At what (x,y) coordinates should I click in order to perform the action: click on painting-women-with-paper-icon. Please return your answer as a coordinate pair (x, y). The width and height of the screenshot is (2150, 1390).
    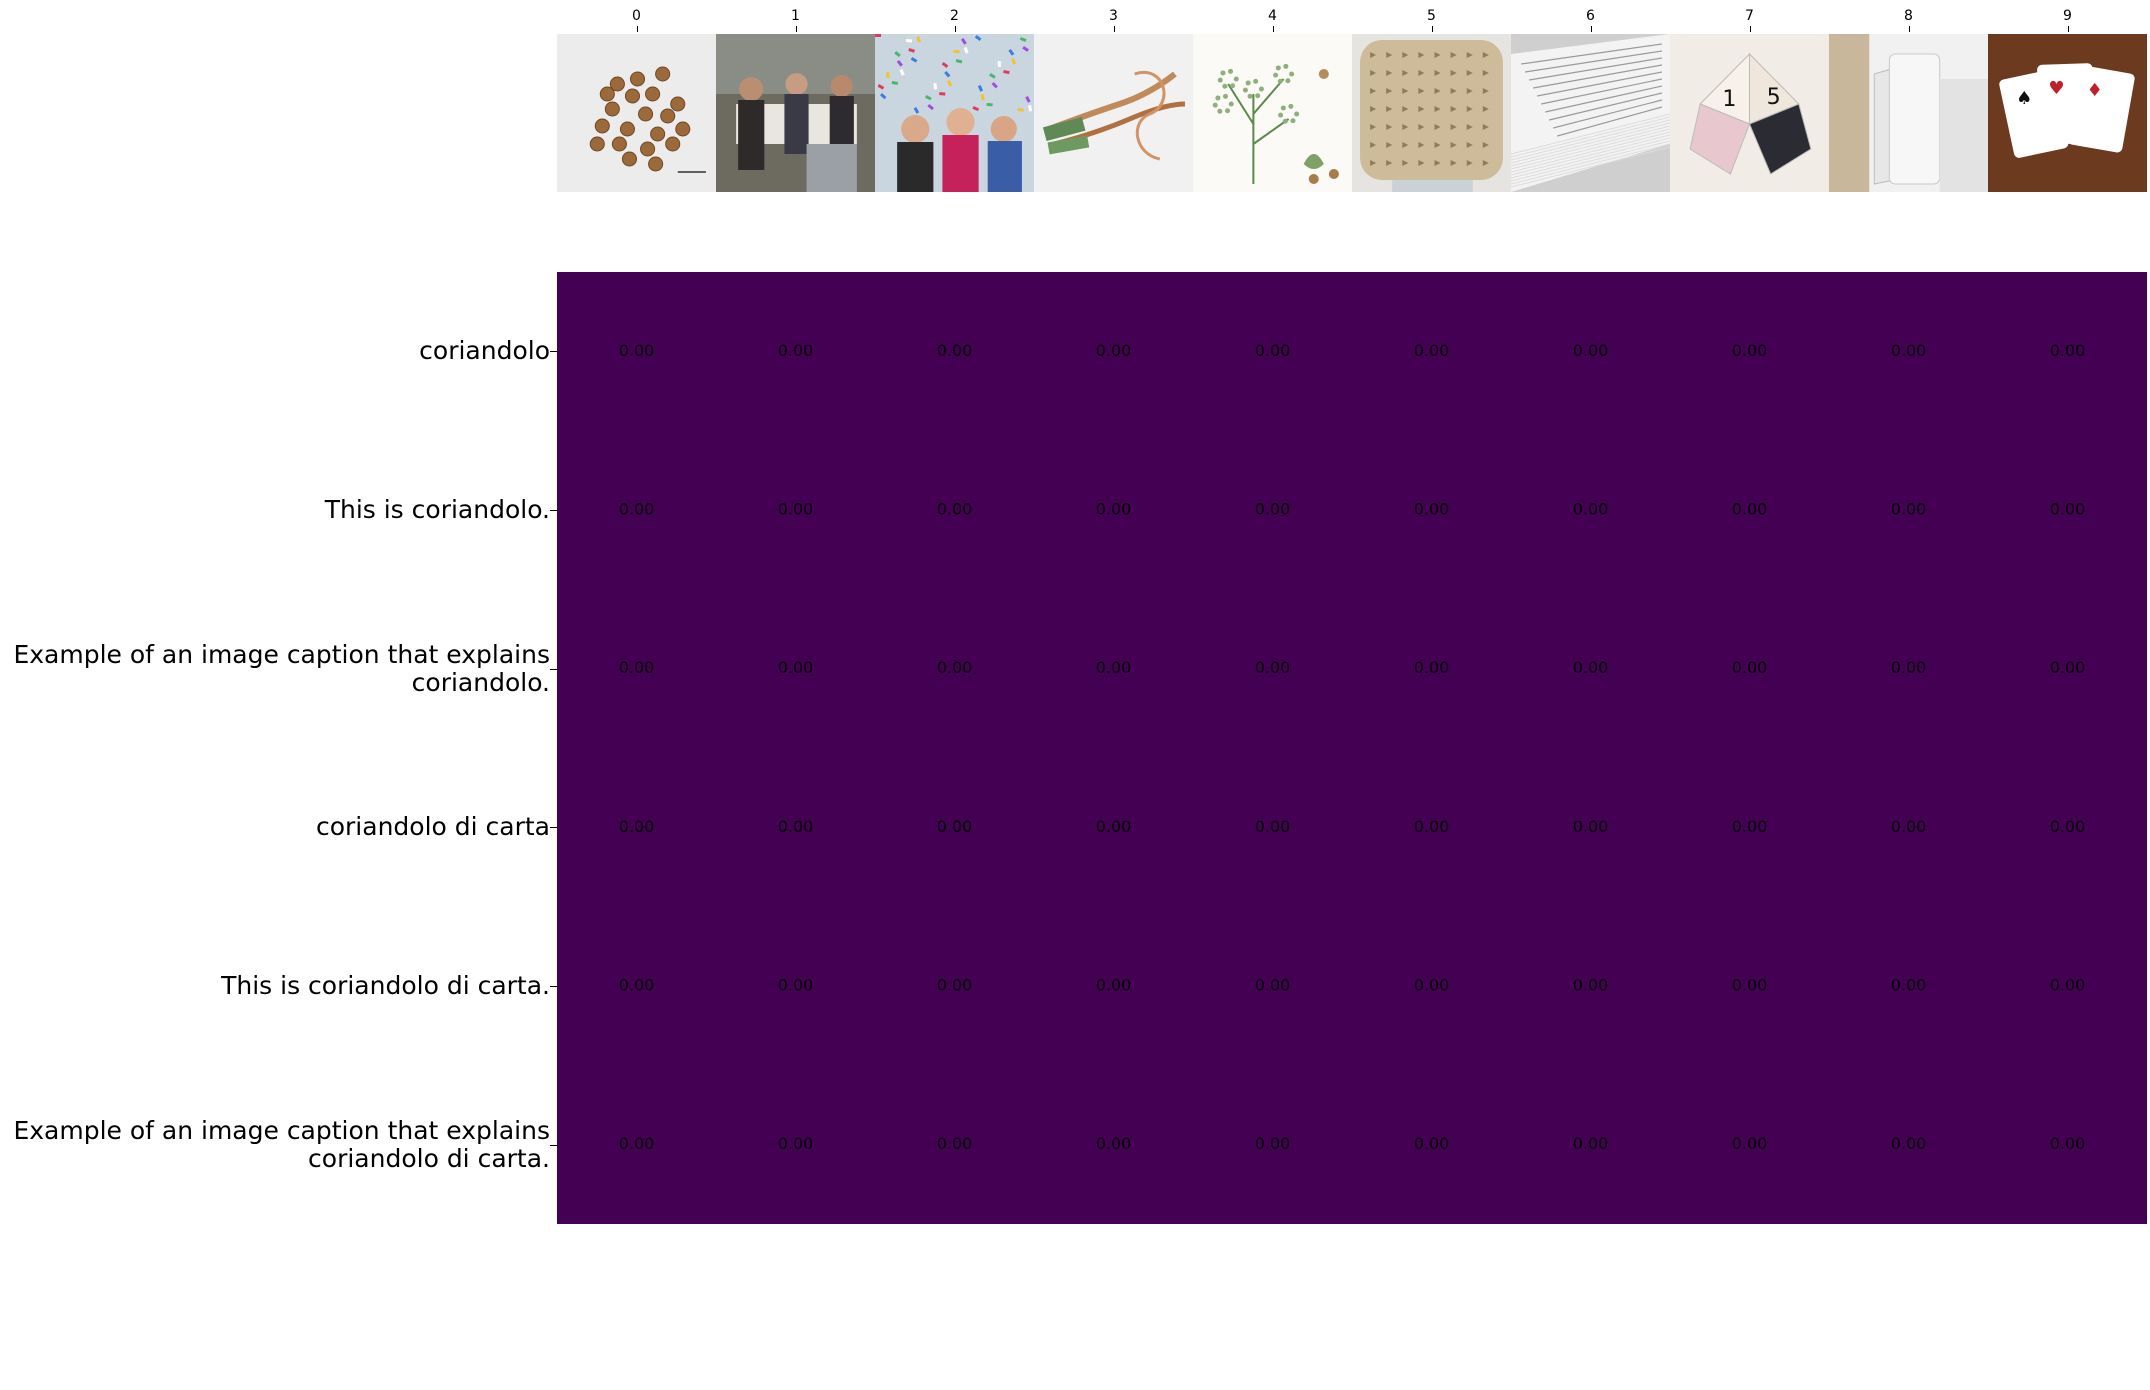
    Looking at the image, I should click on (795, 113).